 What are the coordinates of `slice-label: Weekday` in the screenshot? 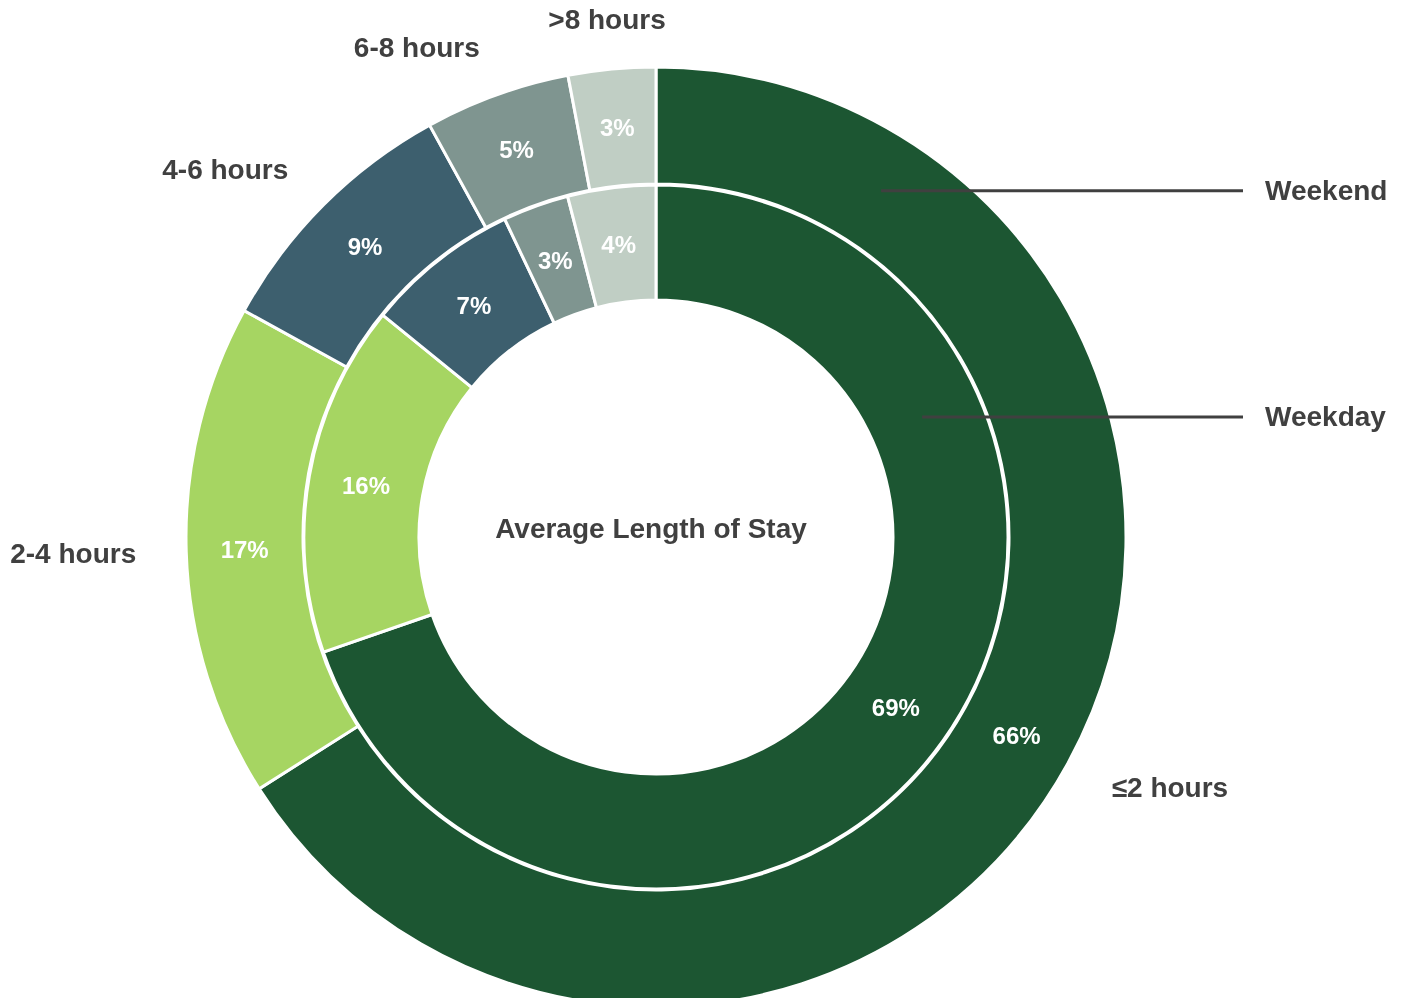 It's located at (1326, 417).